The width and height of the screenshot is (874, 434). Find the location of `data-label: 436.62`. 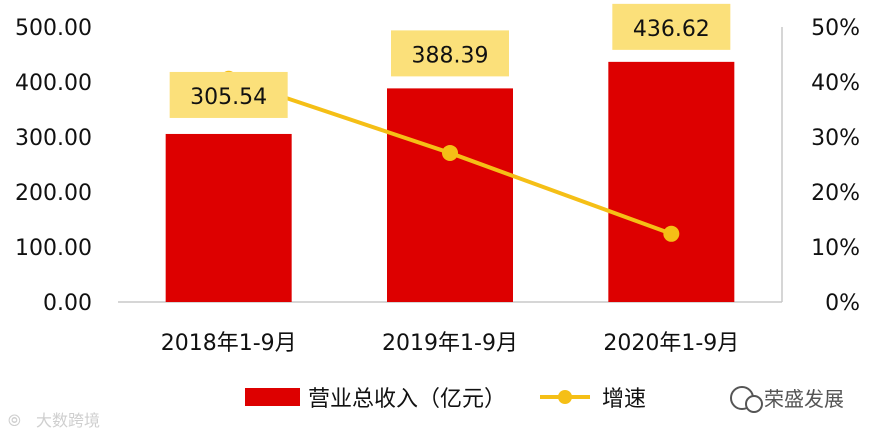

data-label: 436.62 is located at coordinates (671, 29).